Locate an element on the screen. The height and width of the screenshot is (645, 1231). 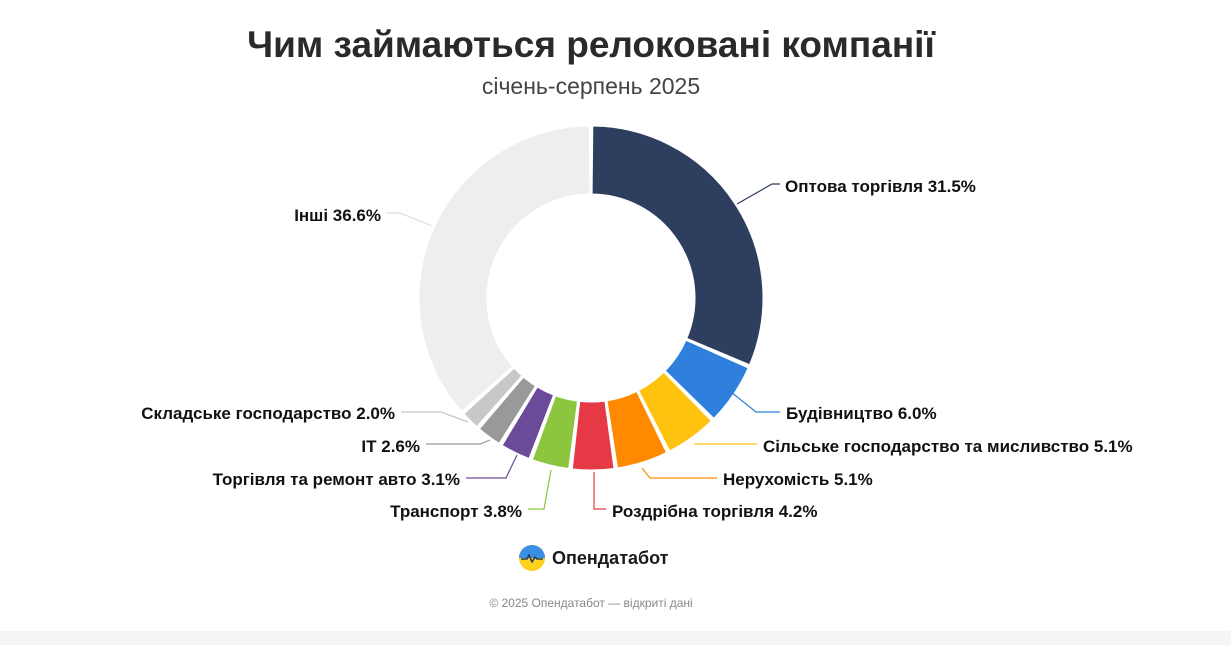
bottom-band is located at coordinates (615, 638).